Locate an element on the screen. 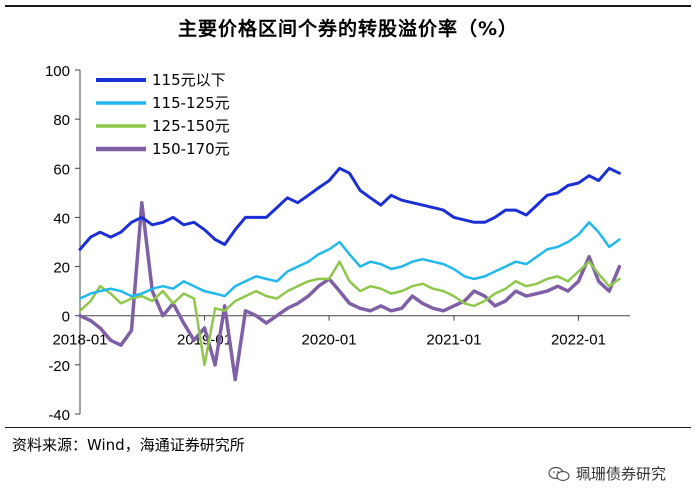 The height and width of the screenshot is (498, 696). y-tick-label: 60 is located at coordinates (61, 169).